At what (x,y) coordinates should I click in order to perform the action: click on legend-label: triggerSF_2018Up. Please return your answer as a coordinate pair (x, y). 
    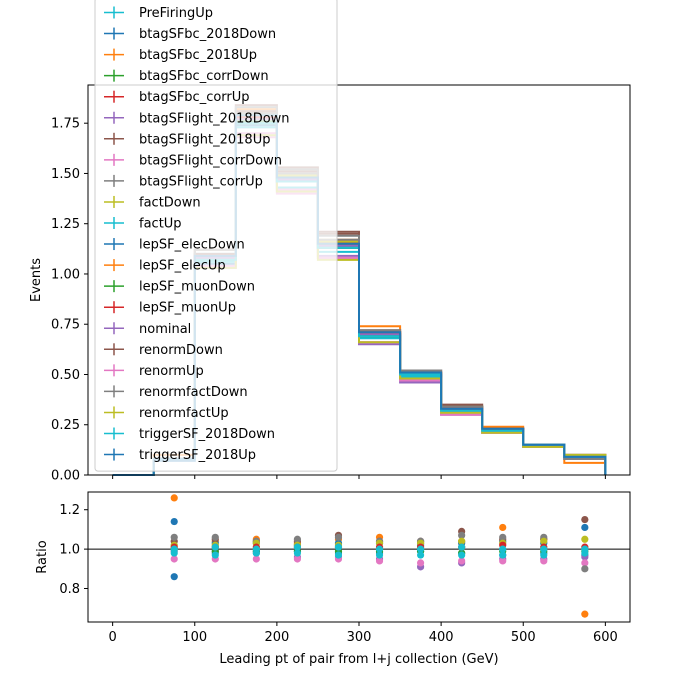
    Looking at the image, I should click on (197, 455).